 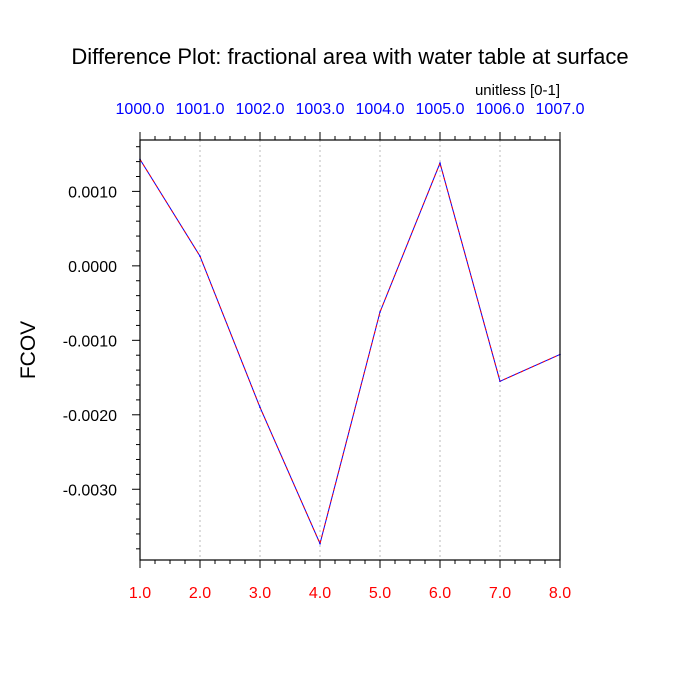 I want to click on top-tick-label: 1006.0, so click(x=500, y=109).